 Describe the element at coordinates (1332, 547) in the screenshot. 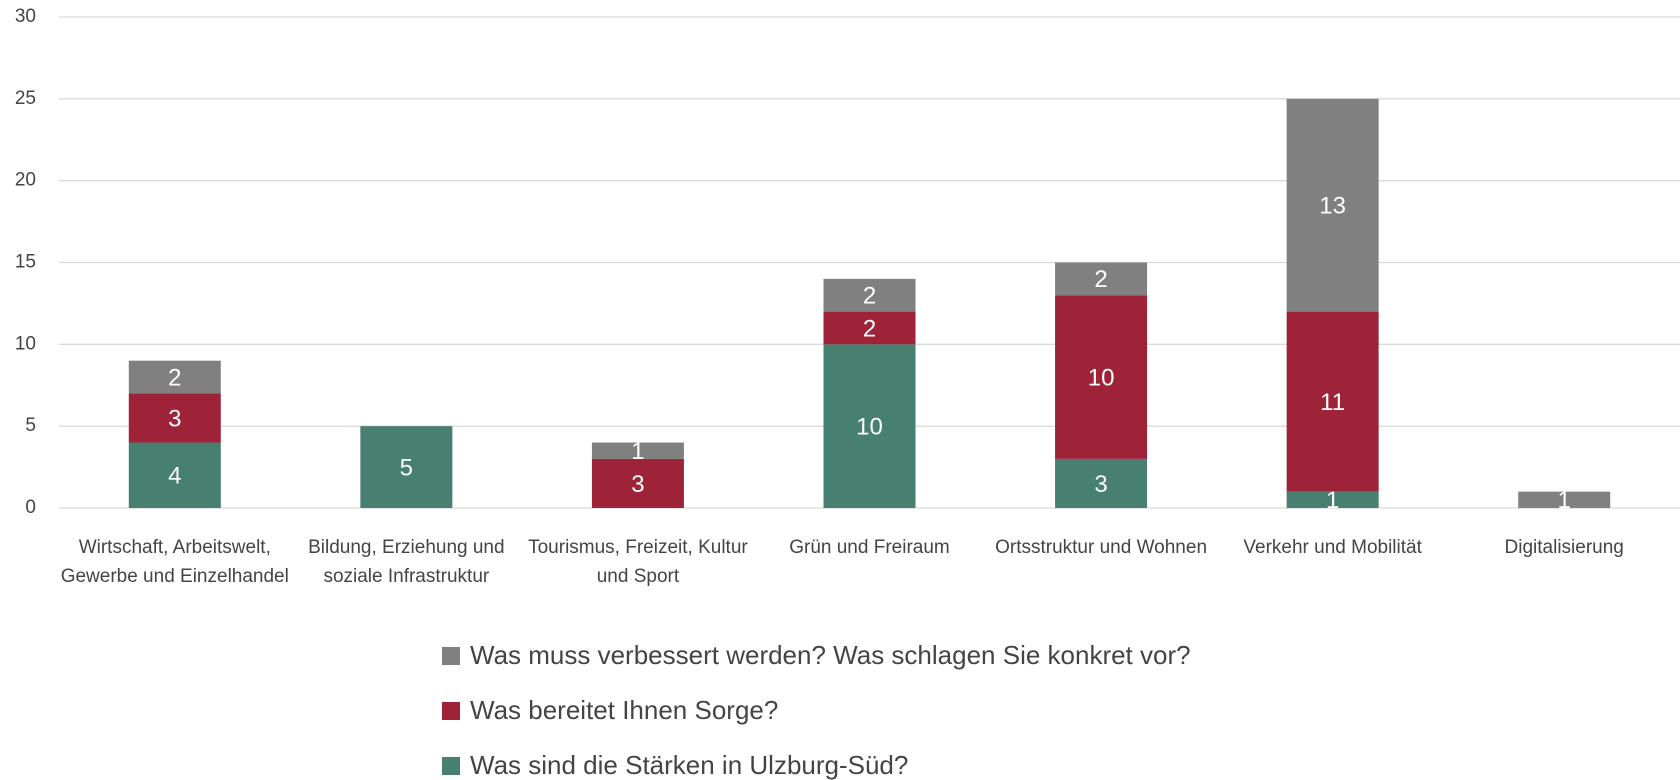

I see `x-tick-label: Verkehr und Mobilität` at that location.